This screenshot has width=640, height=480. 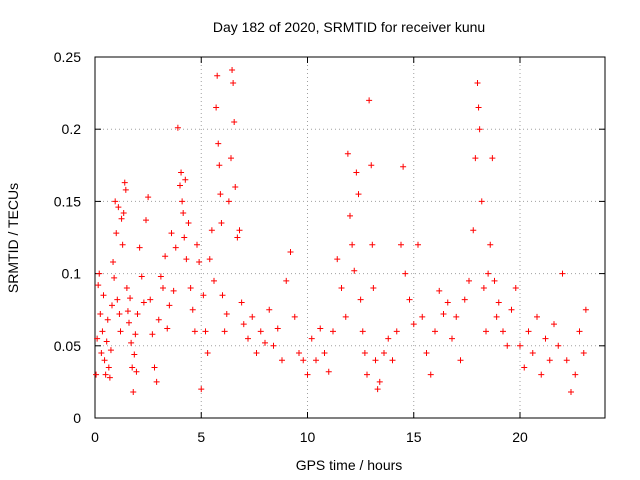 What do you see at coordinates (67, 201) in the screenshot?
I see `y-tick-label: 0.15` at bounding box center [67, 201].